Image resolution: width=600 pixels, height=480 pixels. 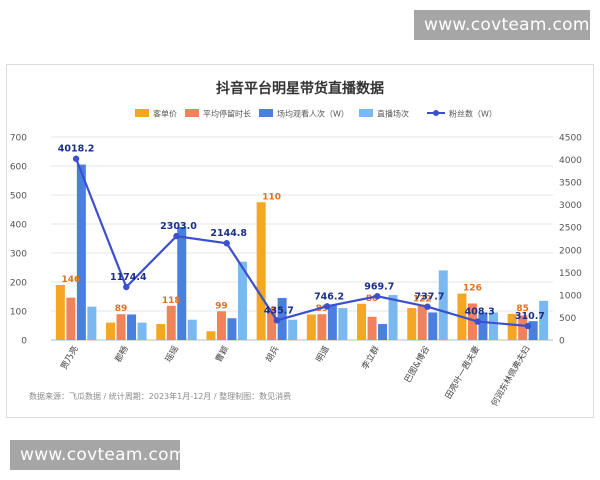 I want to click on x-tick-label: 胡兵, so click(x=272, y=354).